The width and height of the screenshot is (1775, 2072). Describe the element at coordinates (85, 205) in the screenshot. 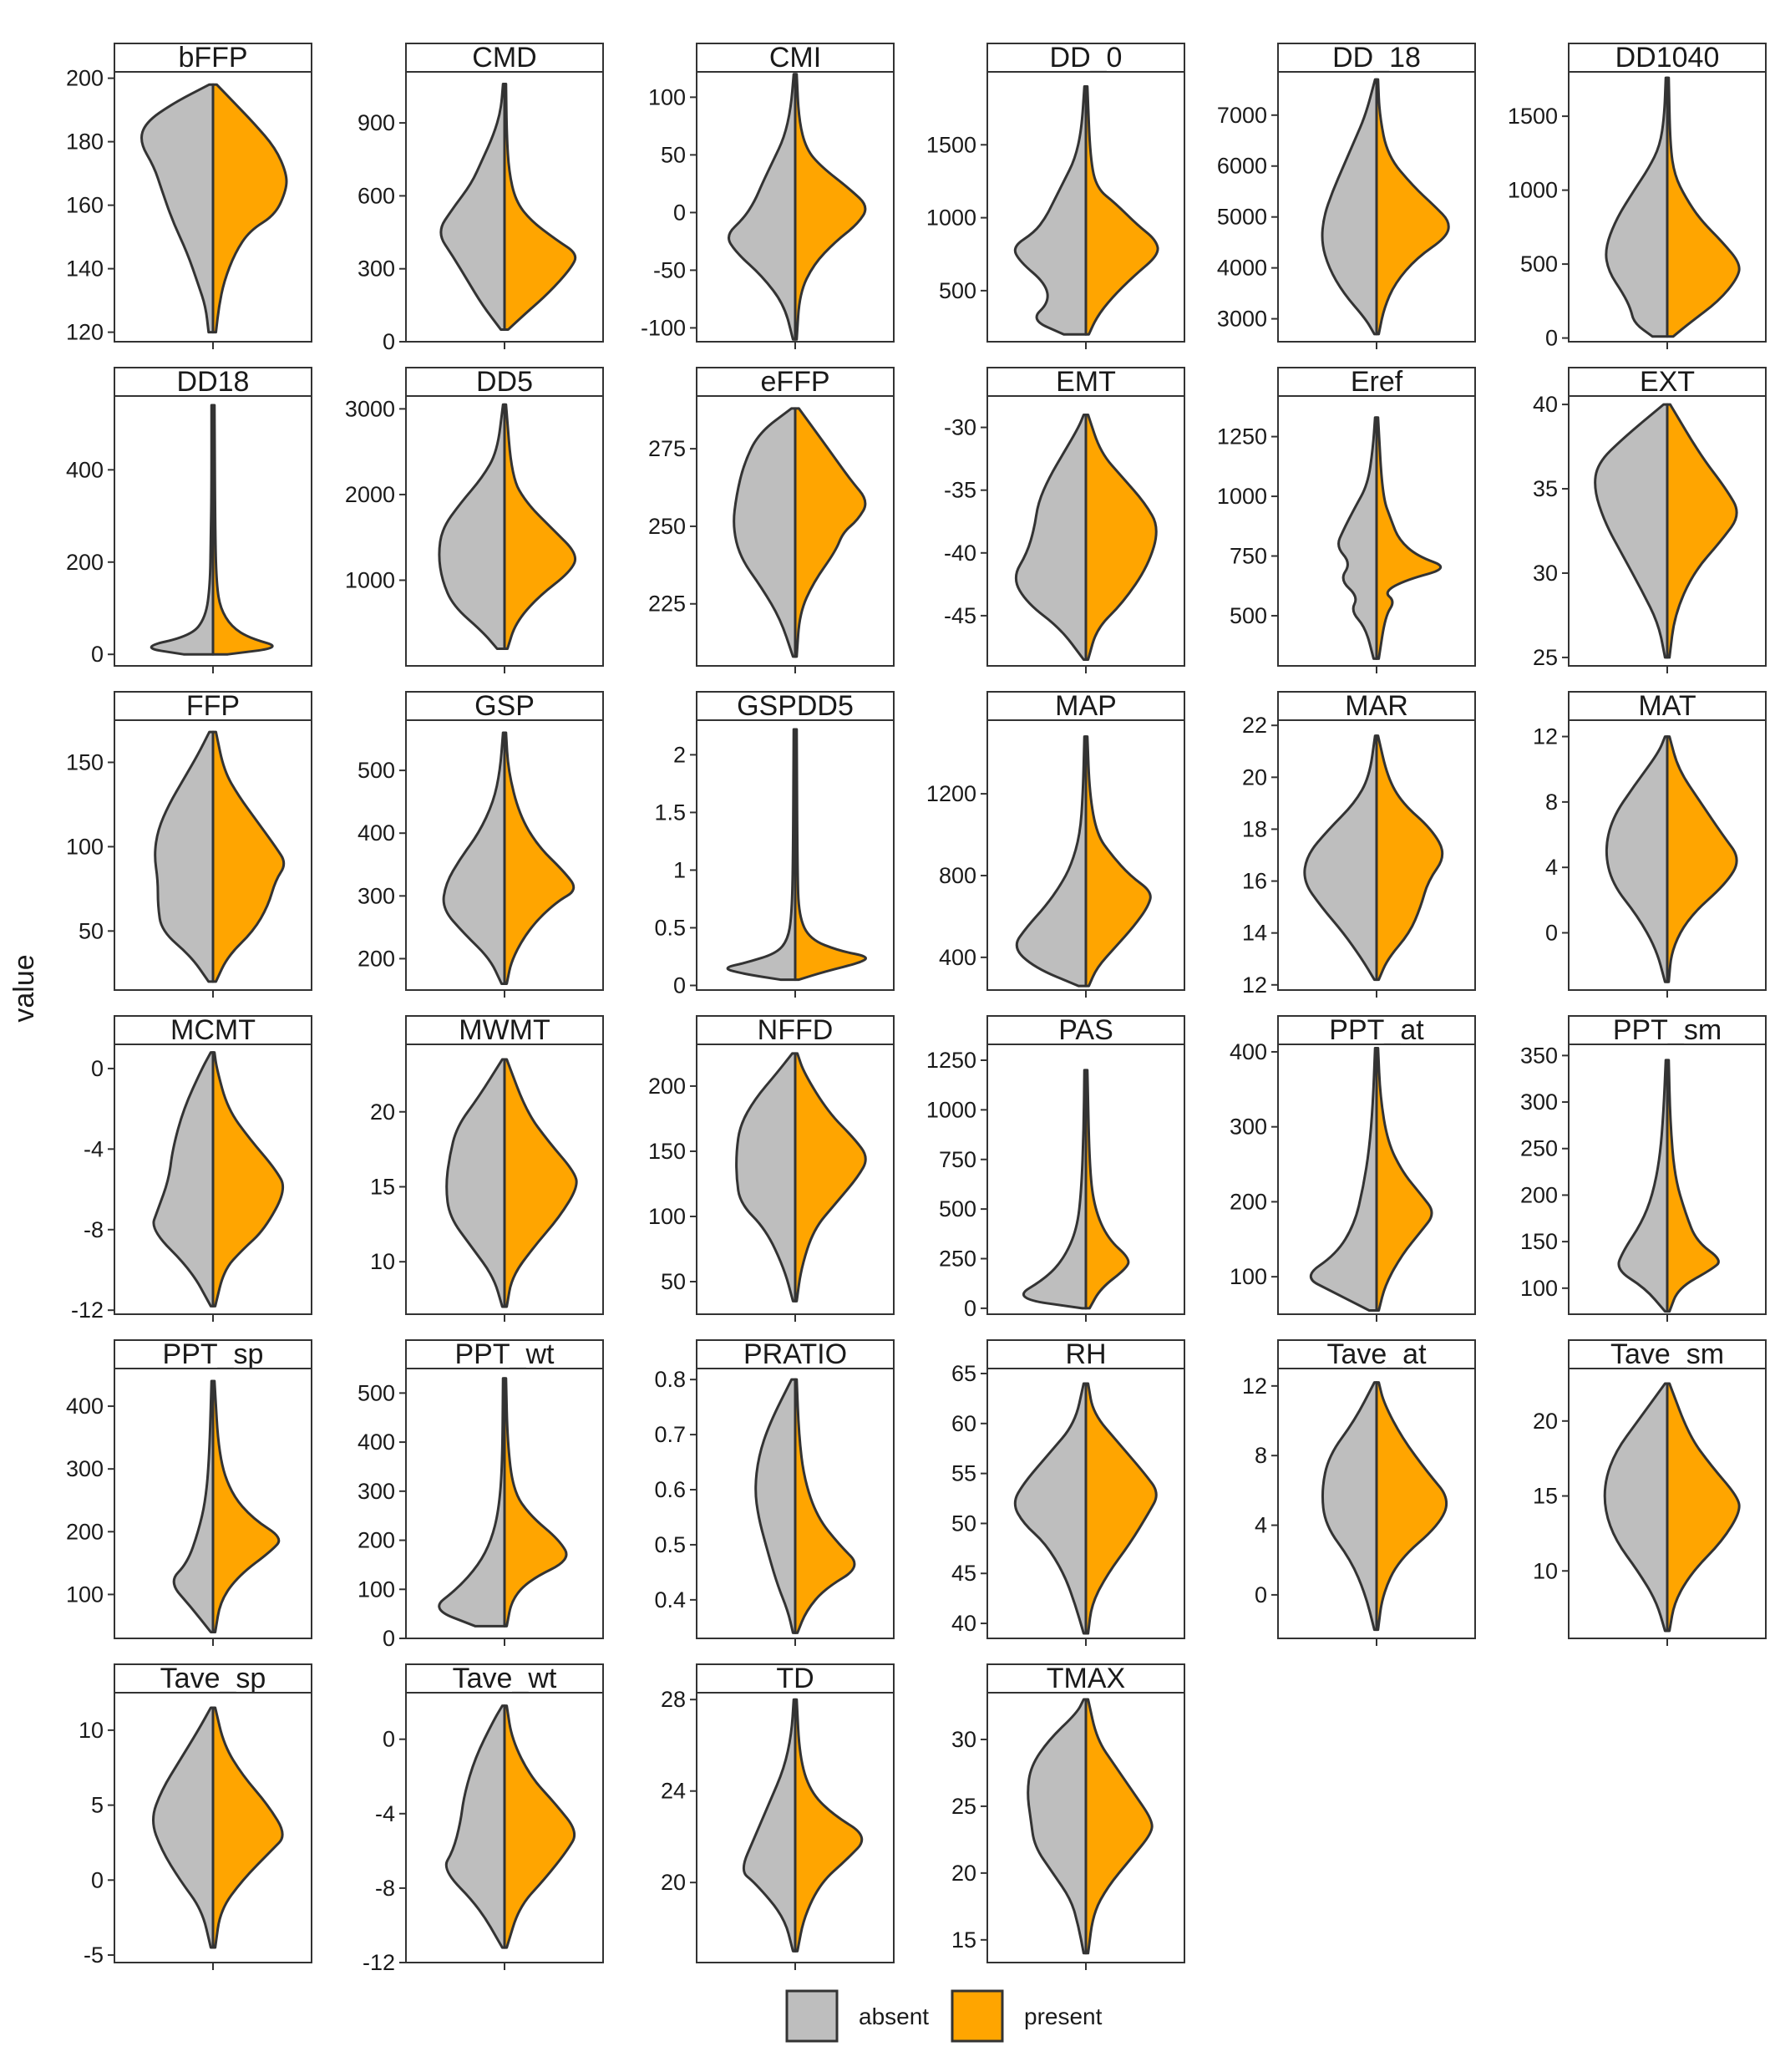

I see `y-tick-label: 160` at that location.